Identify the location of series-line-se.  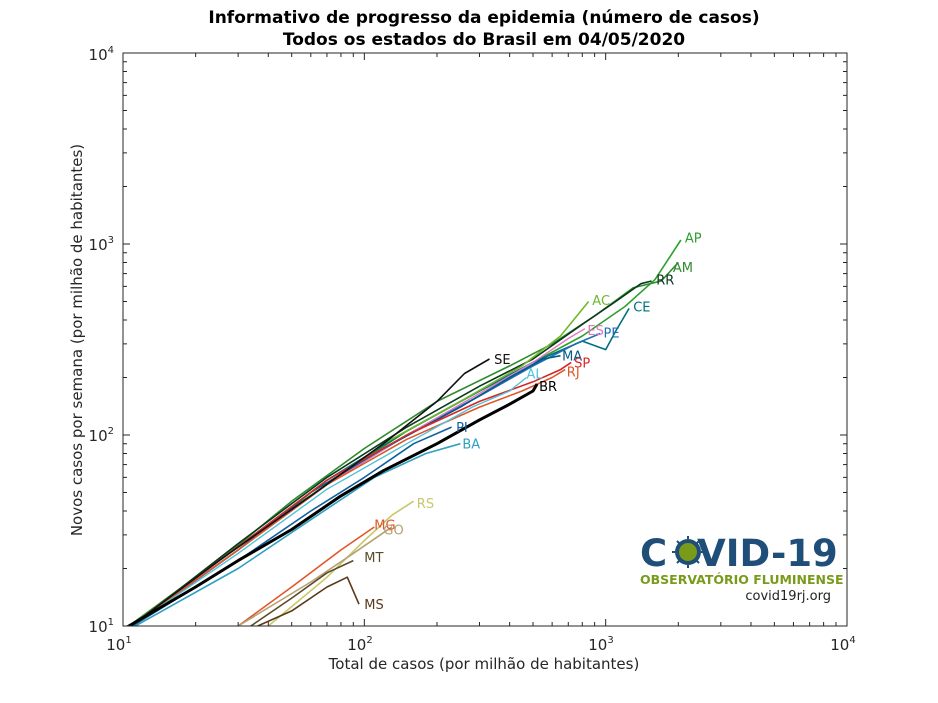
(309, 492).